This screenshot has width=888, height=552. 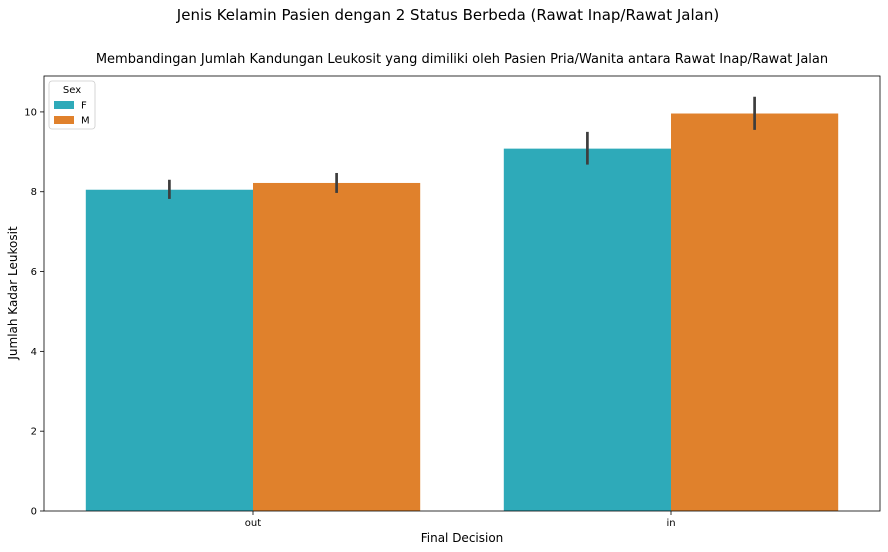 What do you see at coordinates (84, 106) in the screenshot?
I see `legend-label-F: F` at bounding box center [84, 106].